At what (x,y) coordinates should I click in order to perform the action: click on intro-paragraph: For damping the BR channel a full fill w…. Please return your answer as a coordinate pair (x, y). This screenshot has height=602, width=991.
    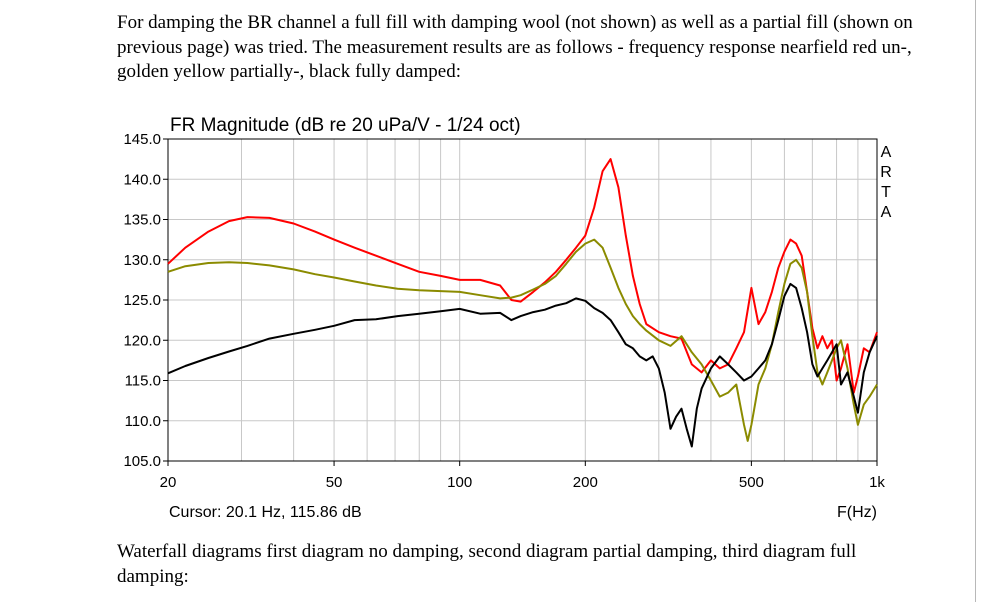
    Looking at the image, I should click on (515, 47).